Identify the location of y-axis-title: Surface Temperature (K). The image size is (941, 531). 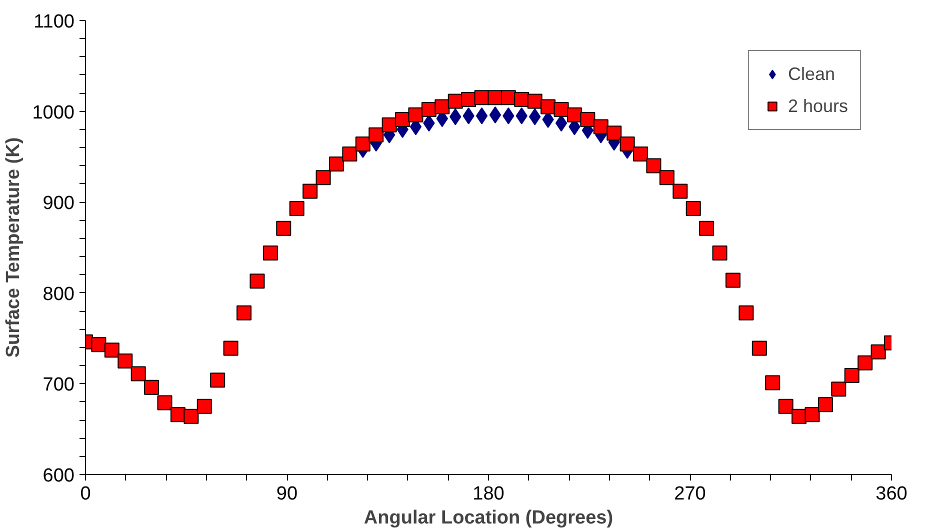
(13, 247).